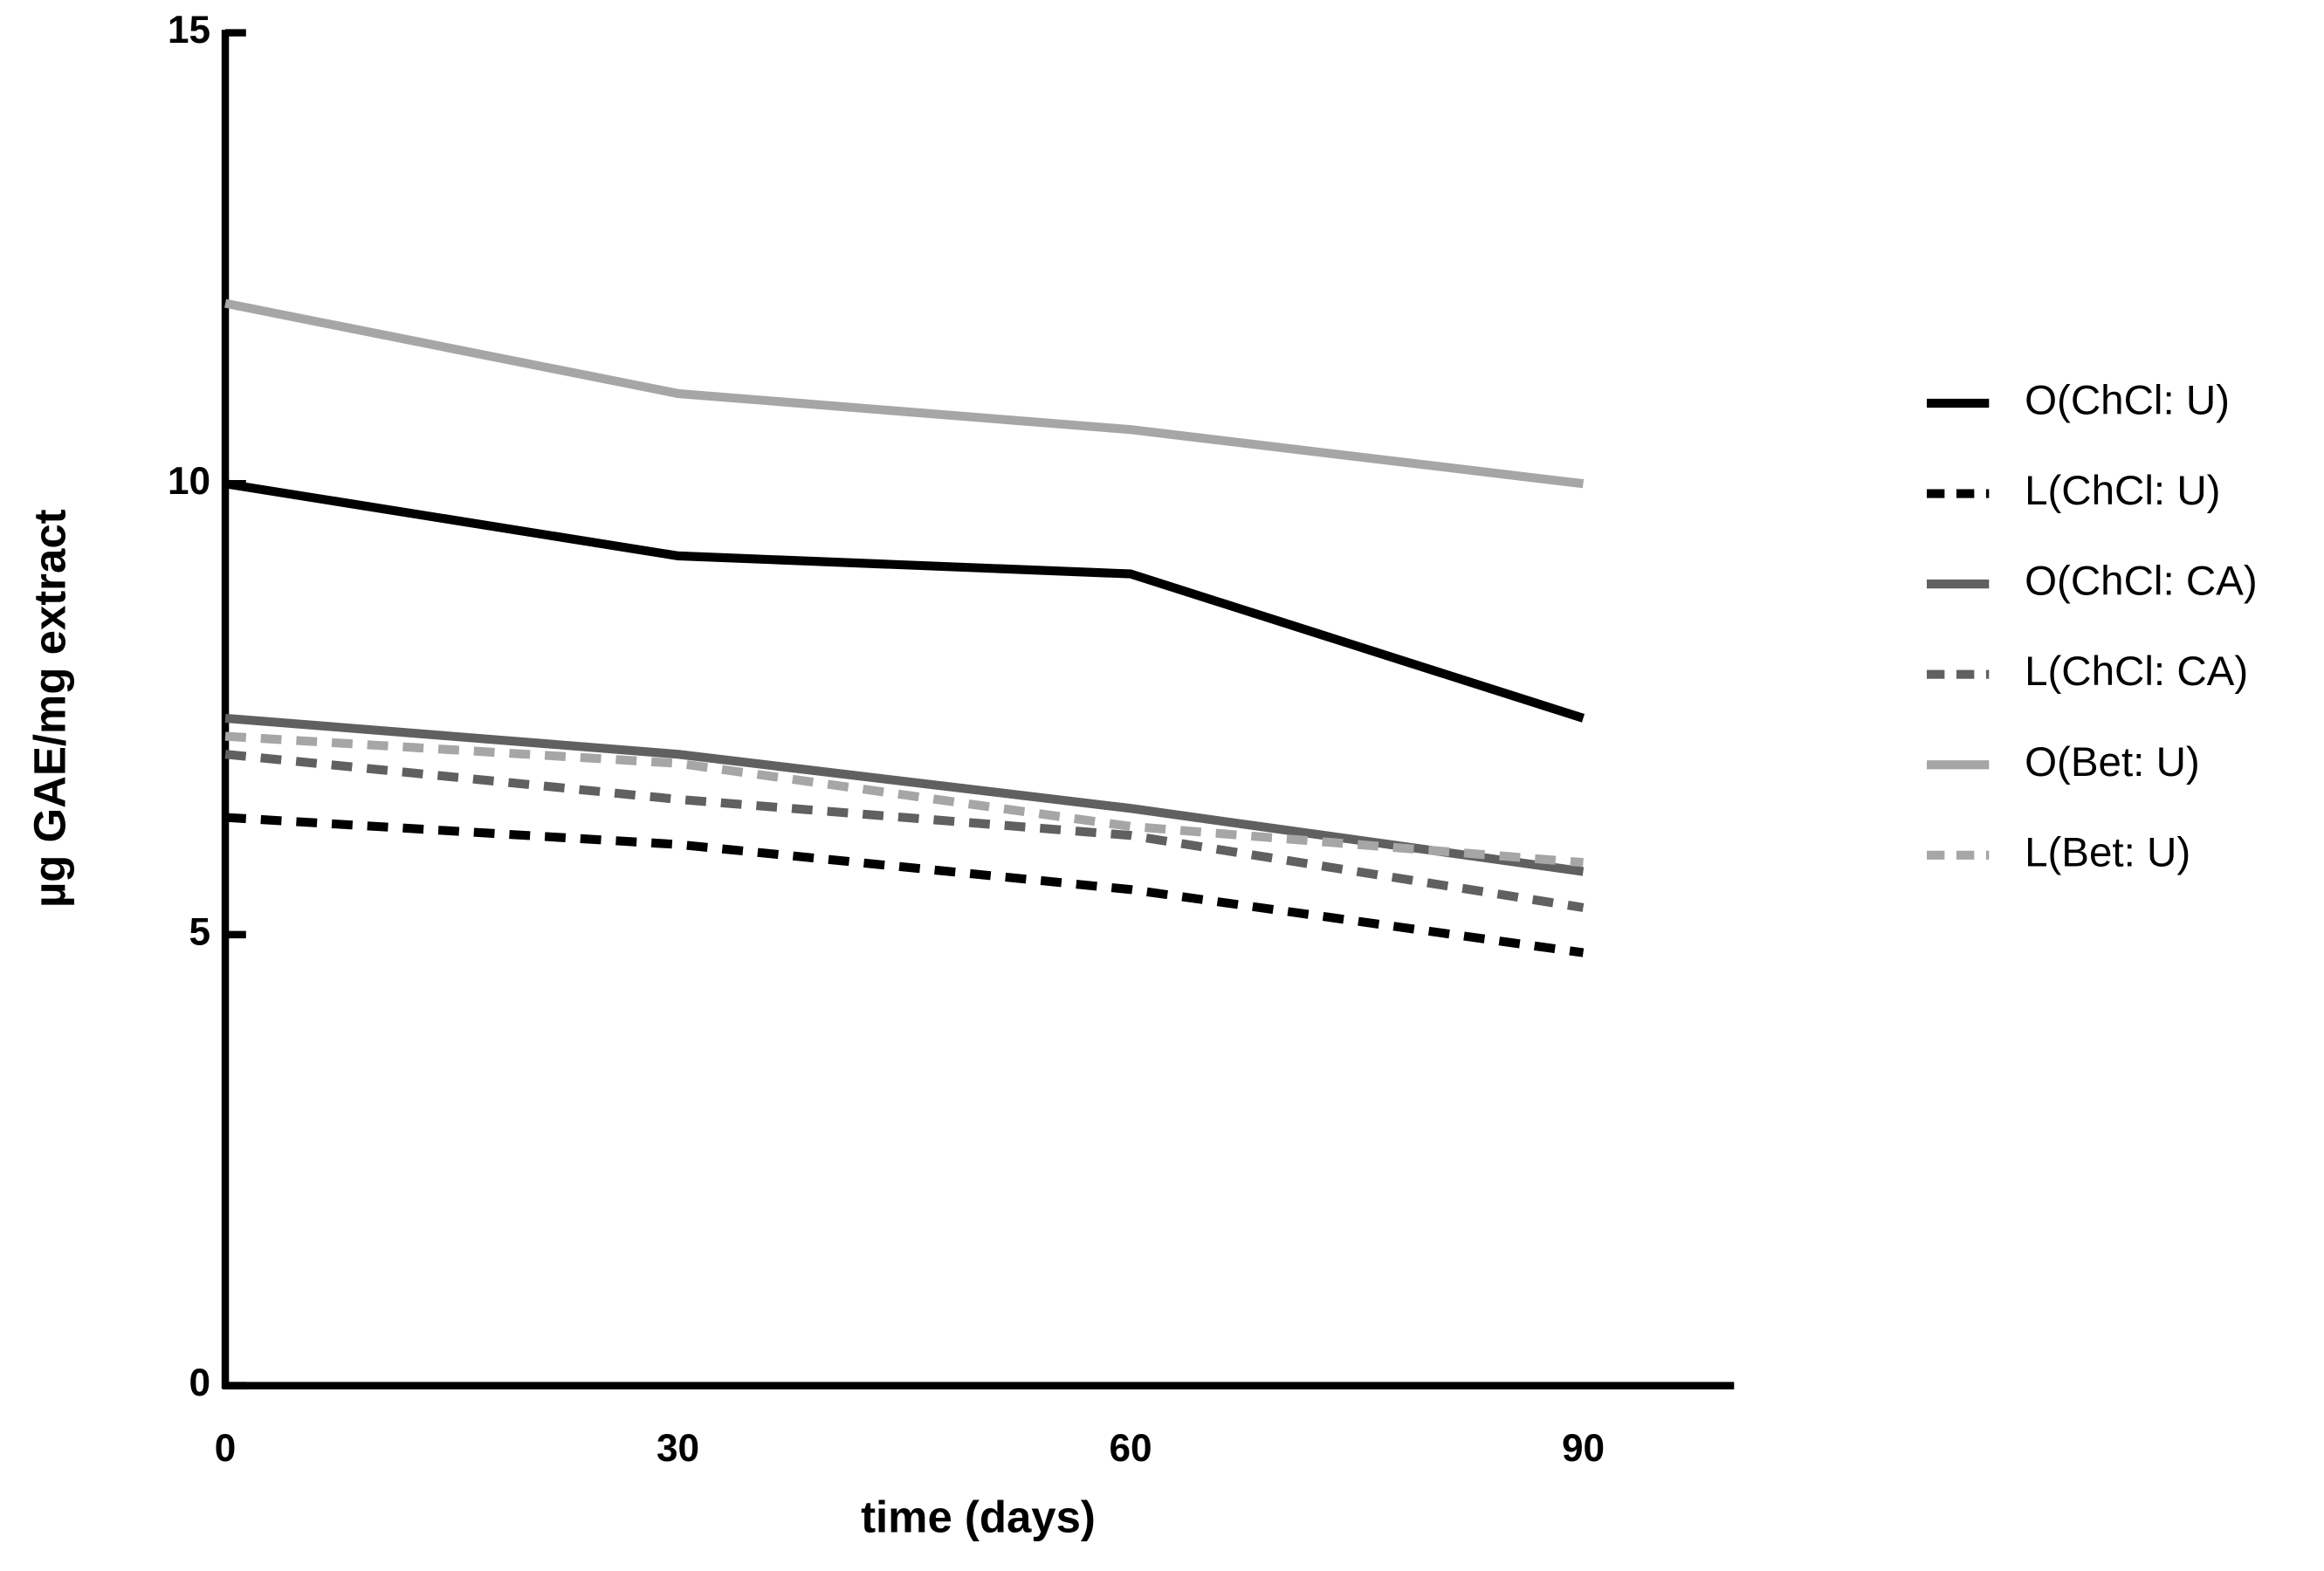 This screenshot has height=1571, width=2324. Describe the element at coordinates (678, 1448) in the screenshot. I see `x-tick-label: 30` at that location.